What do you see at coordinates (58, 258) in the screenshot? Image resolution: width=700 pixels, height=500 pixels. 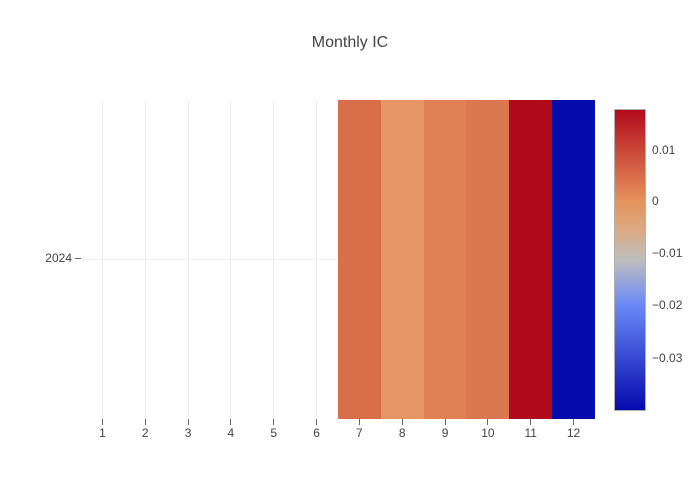 I see `y-tick-label-2024: 2024` at bounding box center [58, 258].